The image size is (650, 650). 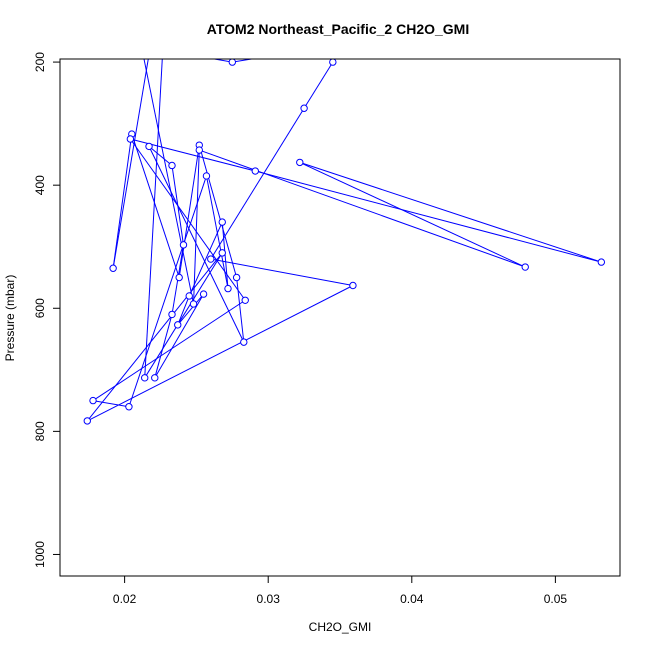 What do you see at coordinates (269, 599) in the screenshot?
I see `x-tick-label: 0.03` at bounding box center [269, 599].